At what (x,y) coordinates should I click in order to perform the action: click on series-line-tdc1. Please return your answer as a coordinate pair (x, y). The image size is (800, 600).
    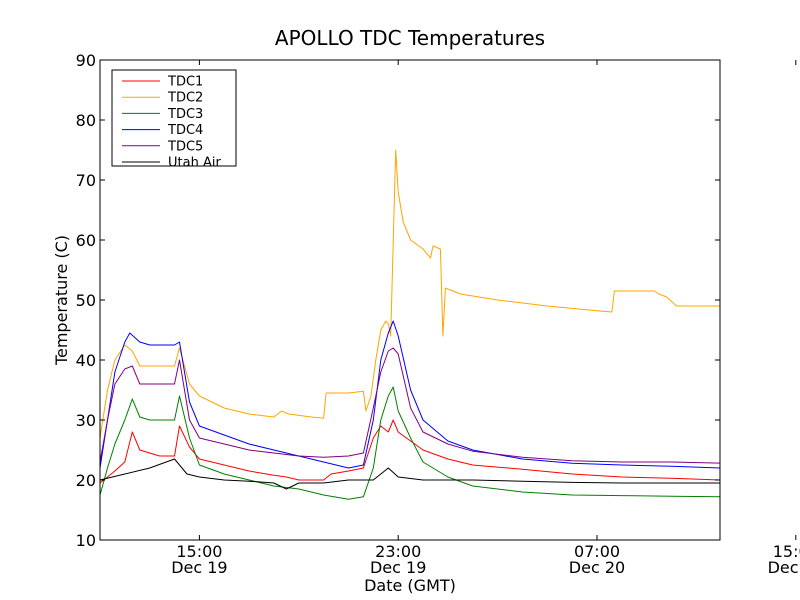
    Looking at the image, I should click on (410, 451).